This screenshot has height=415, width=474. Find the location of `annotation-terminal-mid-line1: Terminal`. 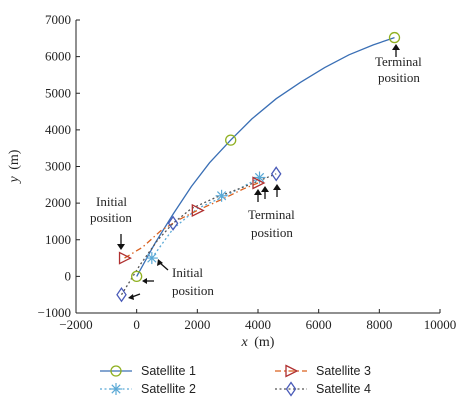

annotation-terminal-mid-line1: Terminal is located at coordinates (271, 214).